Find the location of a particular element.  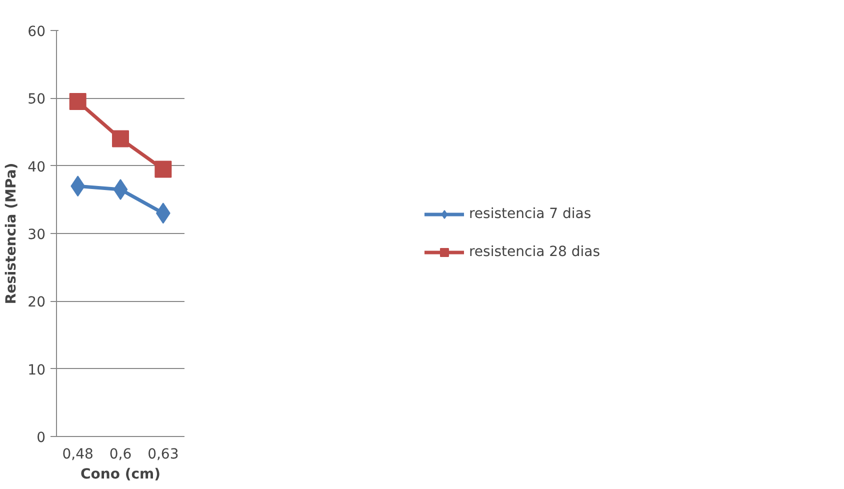

y-axis-title: Resistencia (MPa) is located at coordinates (12, 233).